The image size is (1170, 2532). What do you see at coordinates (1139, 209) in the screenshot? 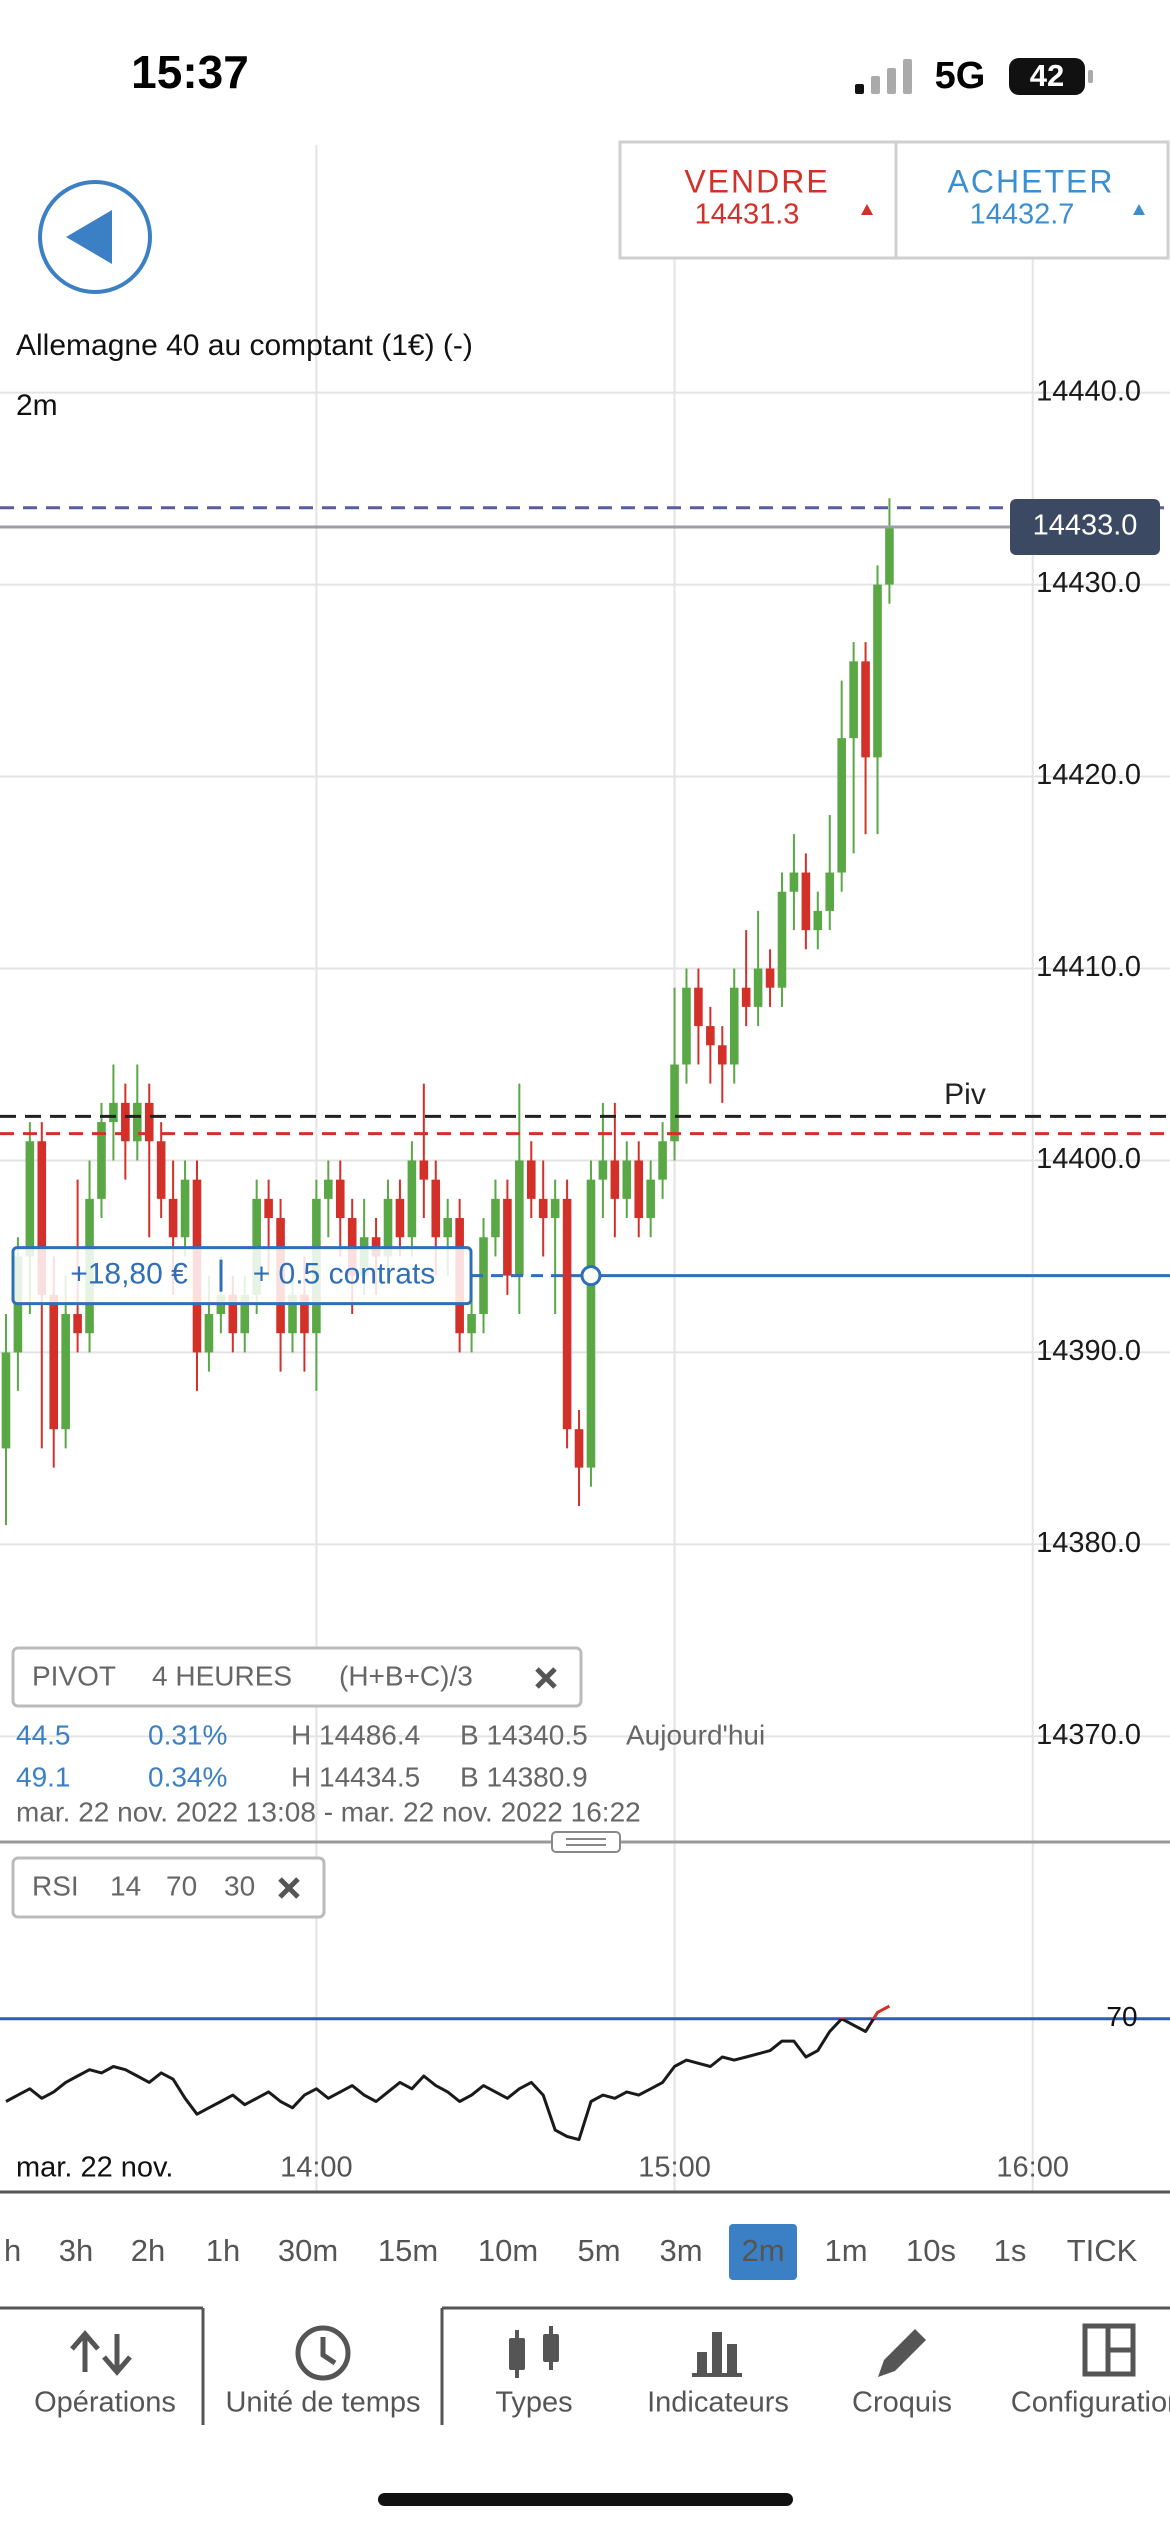
I see `buy-arrow` at bounding box center [1139, 209].